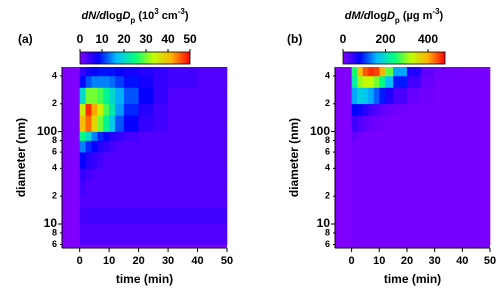 This screenshot has height=292, width=500. What do you see at coordinates (428, 39) in the screenshot?
I see `colorbar-tick-label: 400` at bounding box center [428, 39].